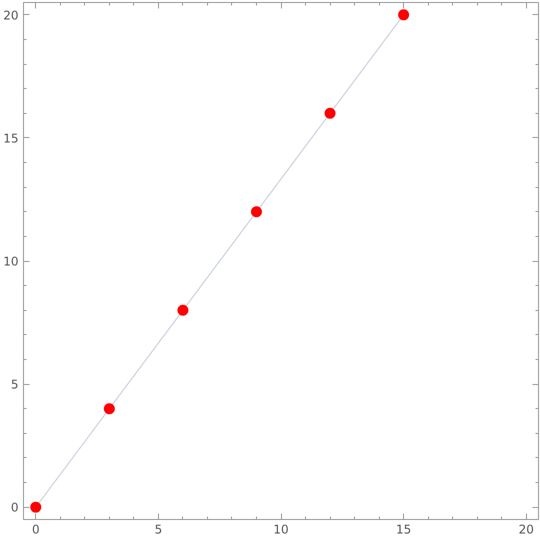 The image size is (540, 541). What do you see at coordinates (11, 15) in the screenshot?
I see `y-tick-label: 20` at bounding box center [11, 15].